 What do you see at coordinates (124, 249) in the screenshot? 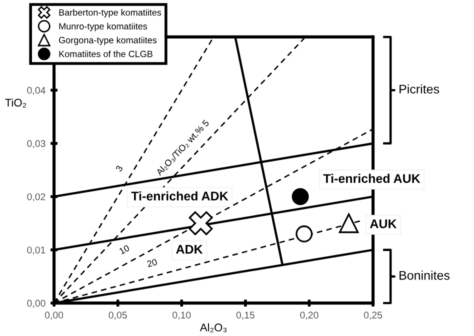
I see `text: 10` at bounding box center [124, 249].